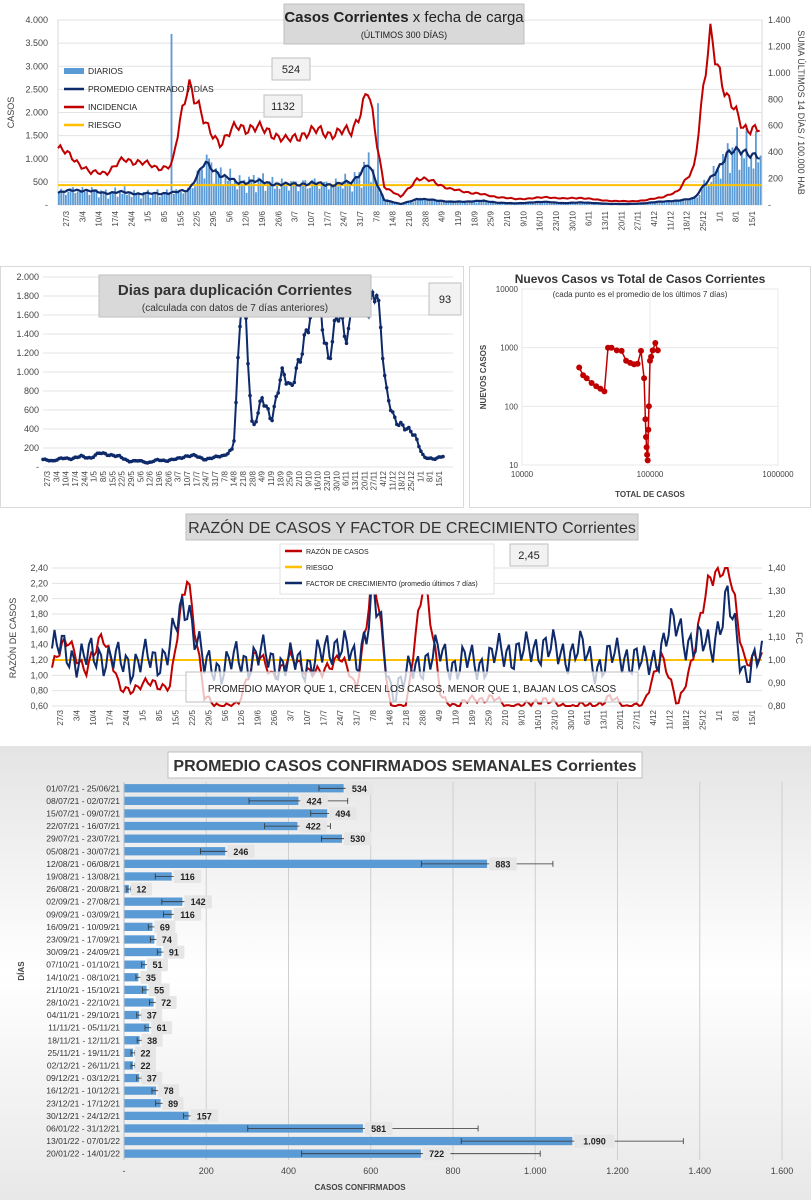 The image size is (811, 1200). I want to click on dup-xtick: 20/11, so click(364, 480).